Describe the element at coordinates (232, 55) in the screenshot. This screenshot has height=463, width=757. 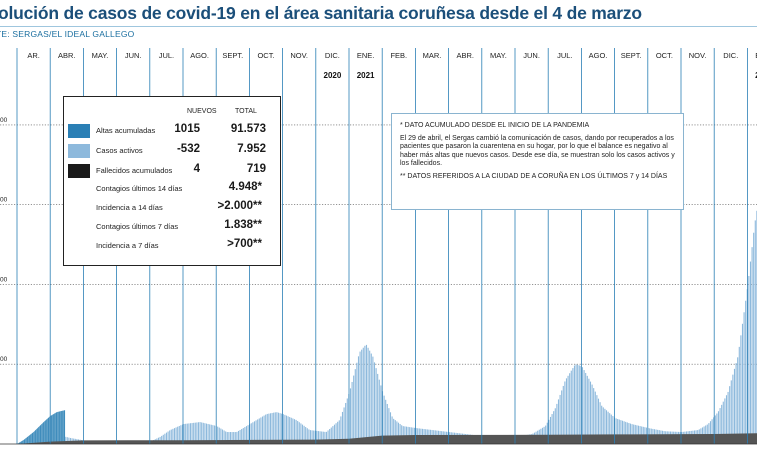
I see `month-label: SEPT.` at that location.